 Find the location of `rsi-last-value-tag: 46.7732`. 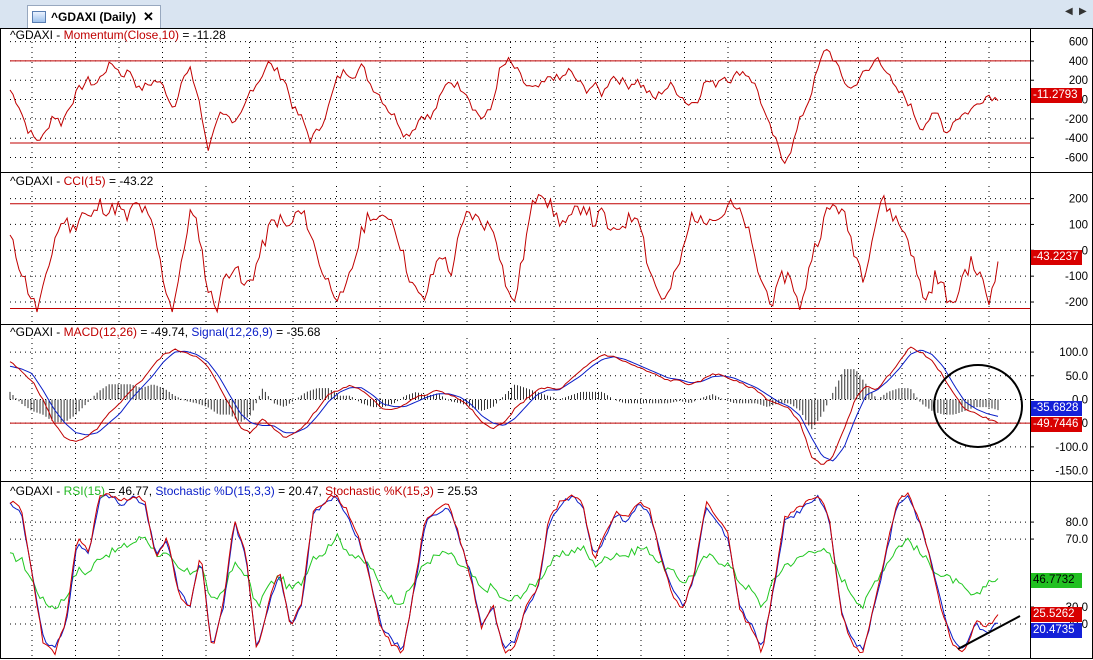

rsi-last-value-tag: 46.7732 is located at coordinates (1056, 580).